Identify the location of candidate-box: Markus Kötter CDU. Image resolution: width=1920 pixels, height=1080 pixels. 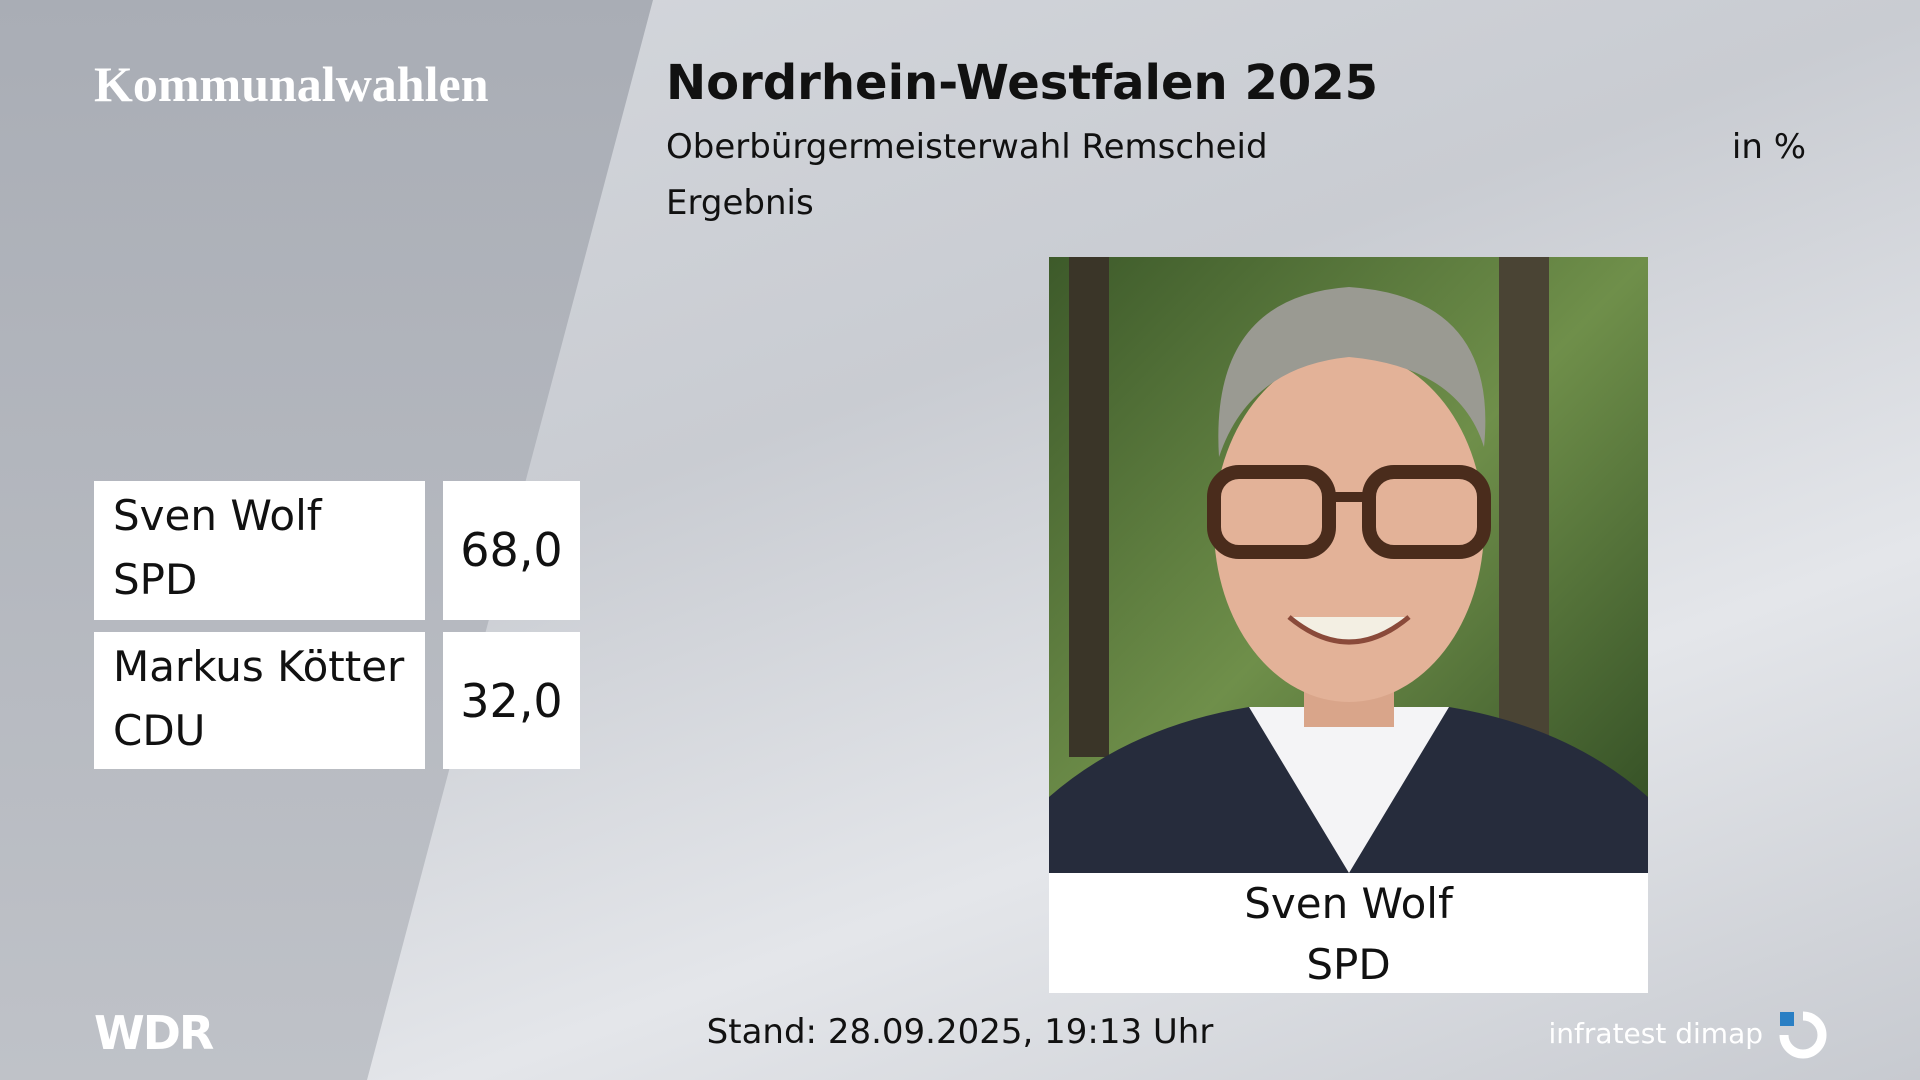
(259, 700).